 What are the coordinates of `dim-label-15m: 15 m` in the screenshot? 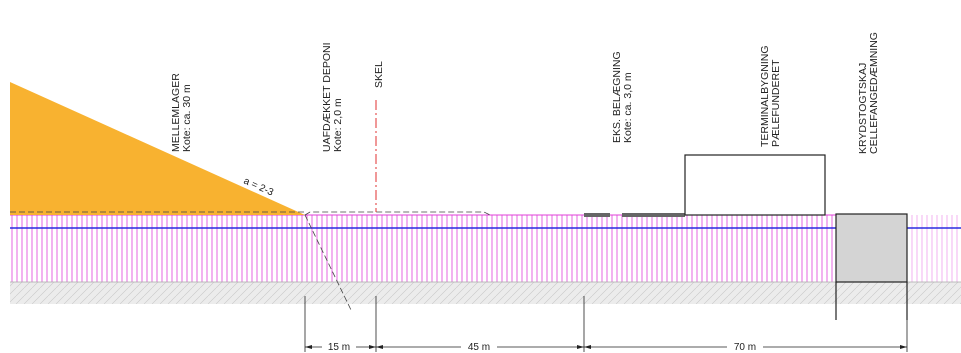 It's located at (339, 347).